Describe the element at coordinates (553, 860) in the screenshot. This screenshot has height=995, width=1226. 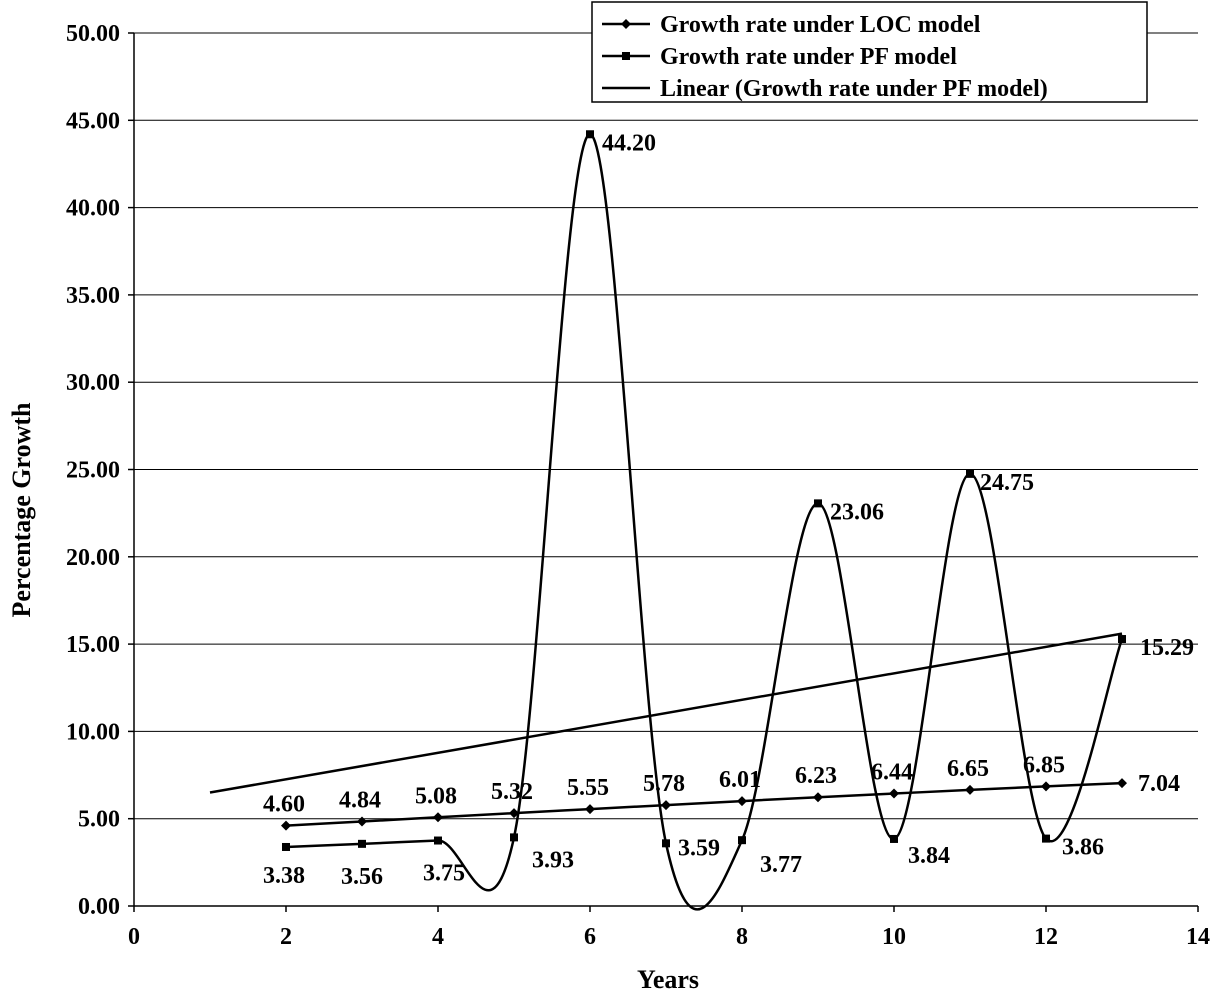
I see `data-label-pf: 3.93` at that location.